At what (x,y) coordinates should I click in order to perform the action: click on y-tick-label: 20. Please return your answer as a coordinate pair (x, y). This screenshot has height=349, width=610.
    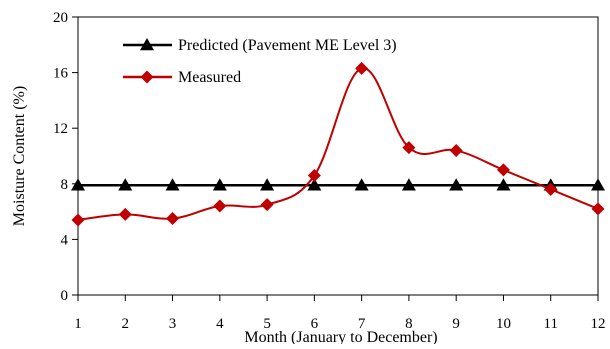
    Looking at the image, I should click on (60, 18).